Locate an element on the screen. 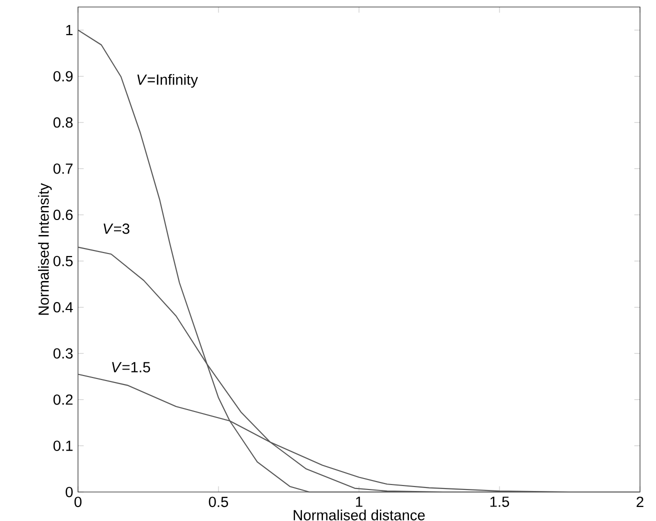  x-tick-label: 2 is located at coordinates (640, 501).